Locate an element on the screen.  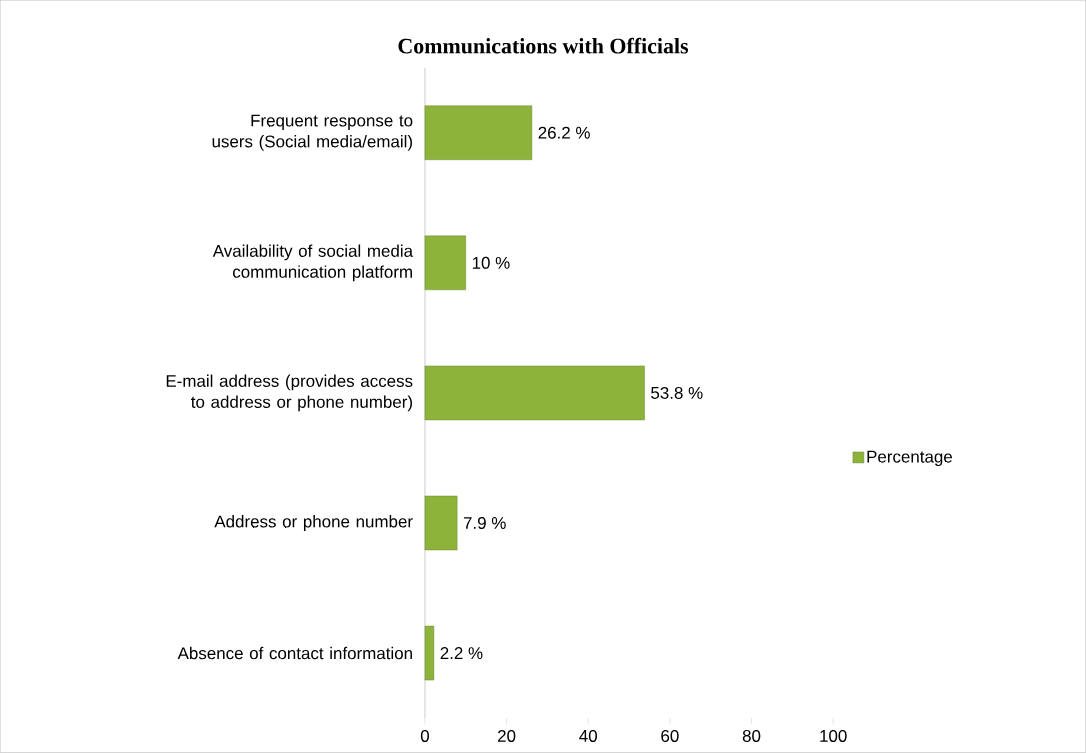
data-label: 26.2 % is located at coordinates (564, 132).